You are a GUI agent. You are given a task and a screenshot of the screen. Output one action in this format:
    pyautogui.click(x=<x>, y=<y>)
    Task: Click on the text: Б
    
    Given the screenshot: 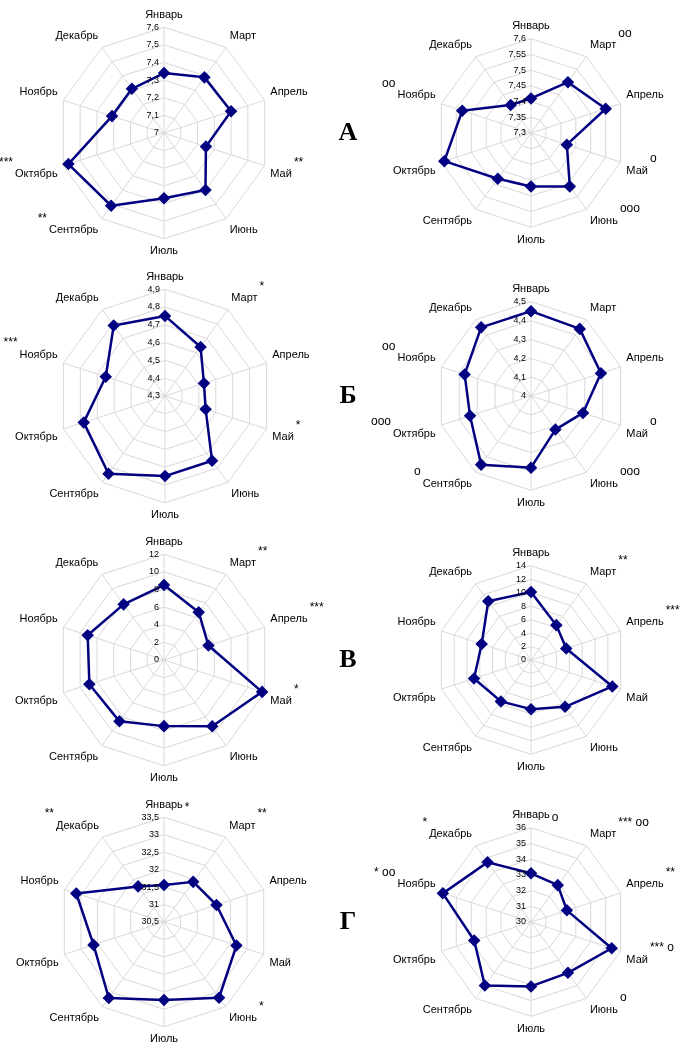 What is the action you would take?
    pyautogui.click(x=348, y=394)
    